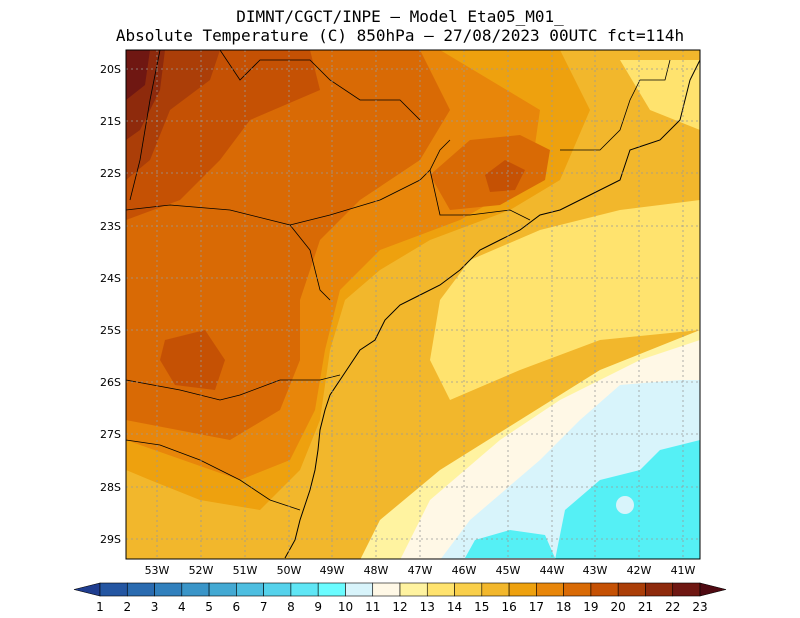 Image resolution: width=800 pixels, height=618 pixels. I want to click on band-10-west, so click(510, 544).